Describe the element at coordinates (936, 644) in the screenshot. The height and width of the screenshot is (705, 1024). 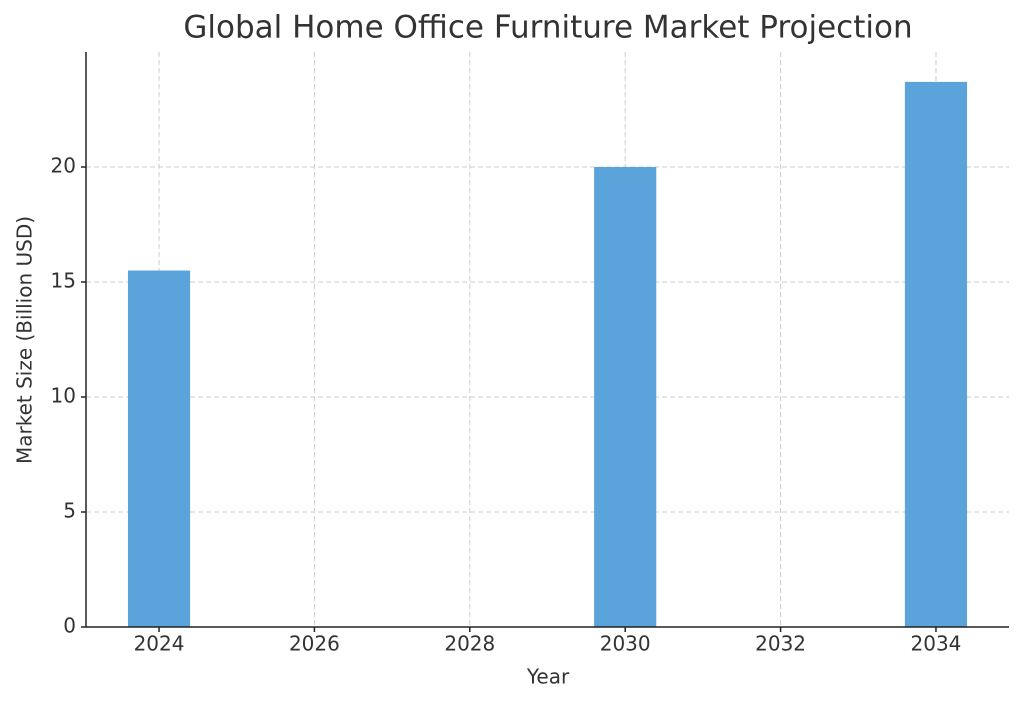
I see `x-tick-label: 2034` at that location.